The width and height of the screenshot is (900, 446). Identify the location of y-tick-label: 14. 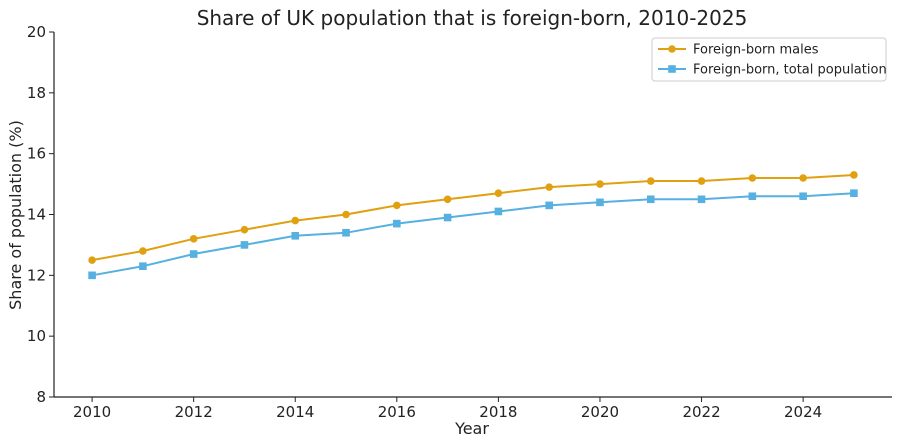
(36, 215).